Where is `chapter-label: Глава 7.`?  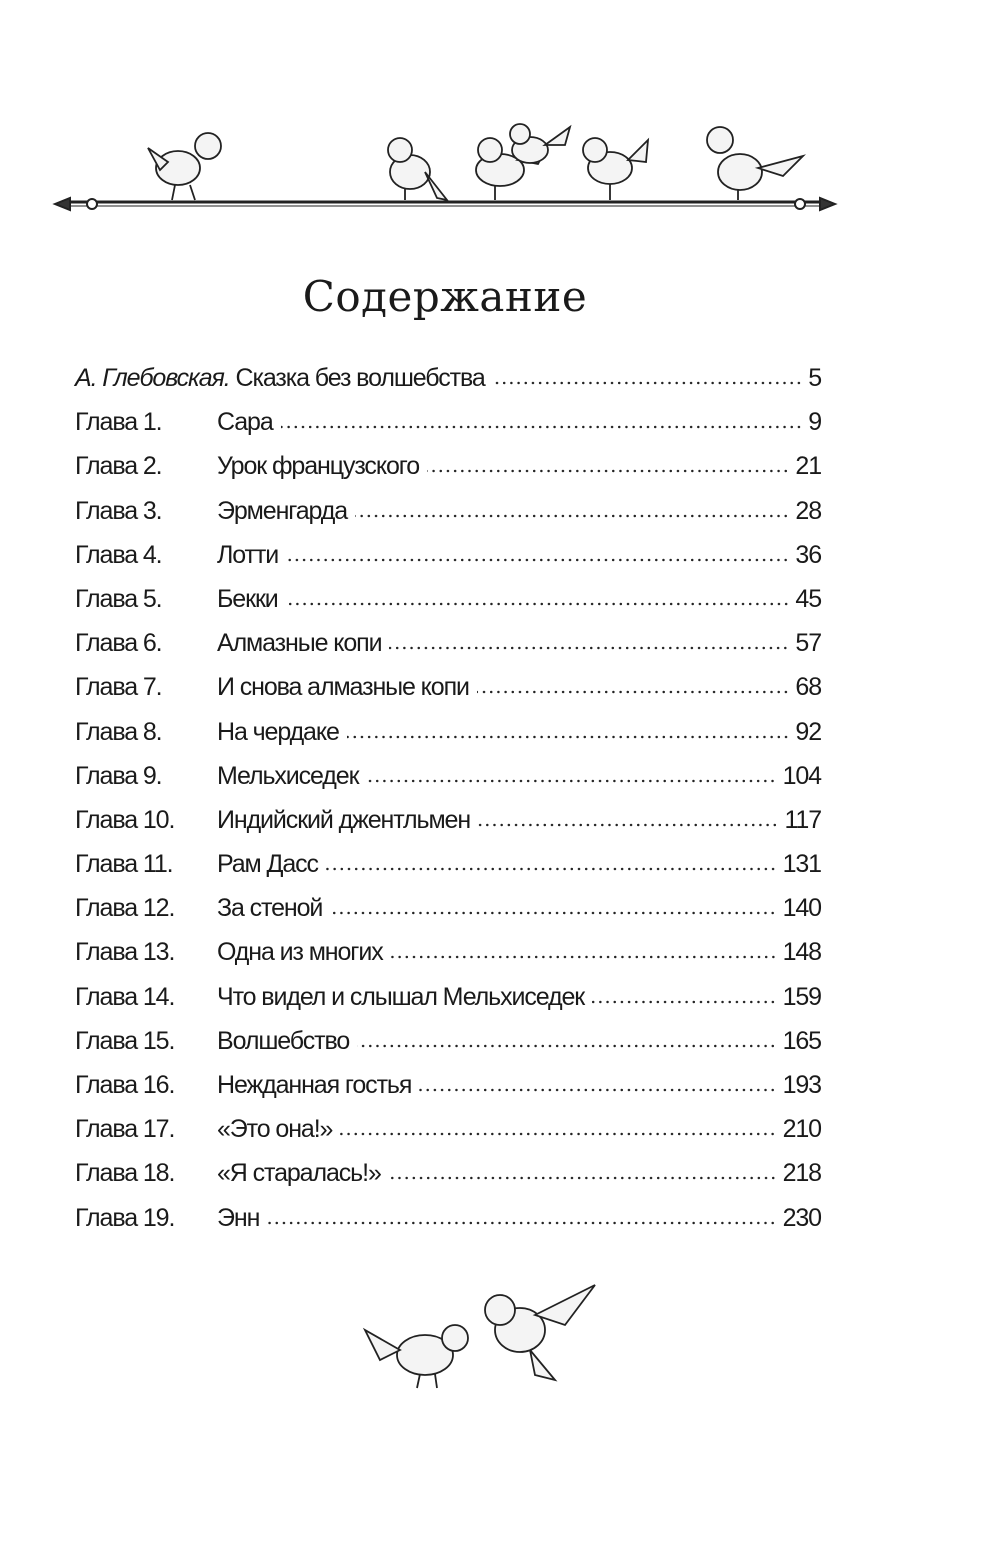 chapter-label: Глава 7. is located at coordinates (119, 687).